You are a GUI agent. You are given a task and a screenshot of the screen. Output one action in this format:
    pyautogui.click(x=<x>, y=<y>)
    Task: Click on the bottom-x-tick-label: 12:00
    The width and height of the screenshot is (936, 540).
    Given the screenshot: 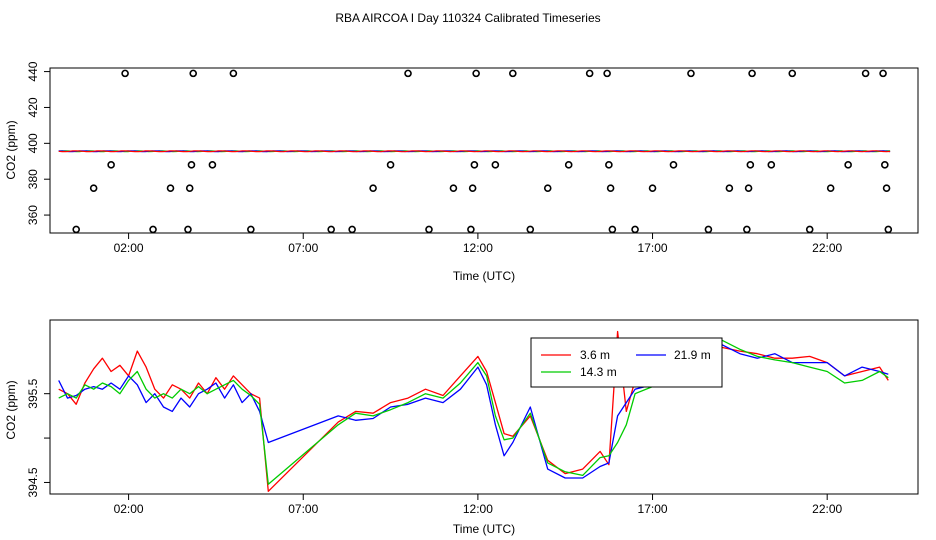 What is the action you would take?
    pyautogui.click(x=478, y=509)
    